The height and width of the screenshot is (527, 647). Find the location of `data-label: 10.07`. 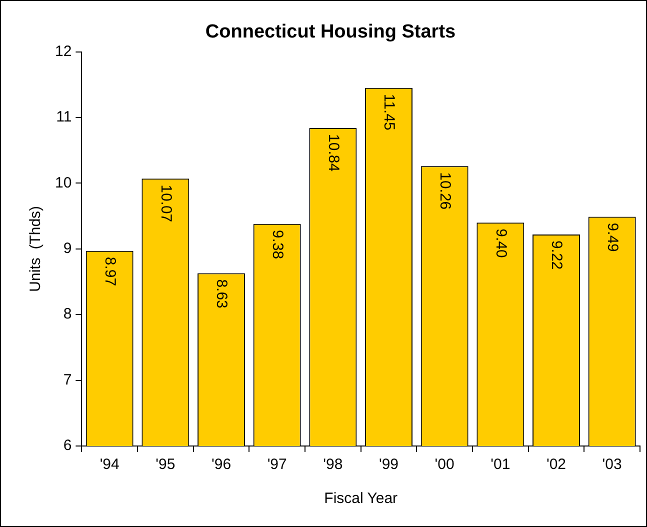

data-label: 10.07 is located at coordinates (165, 203).